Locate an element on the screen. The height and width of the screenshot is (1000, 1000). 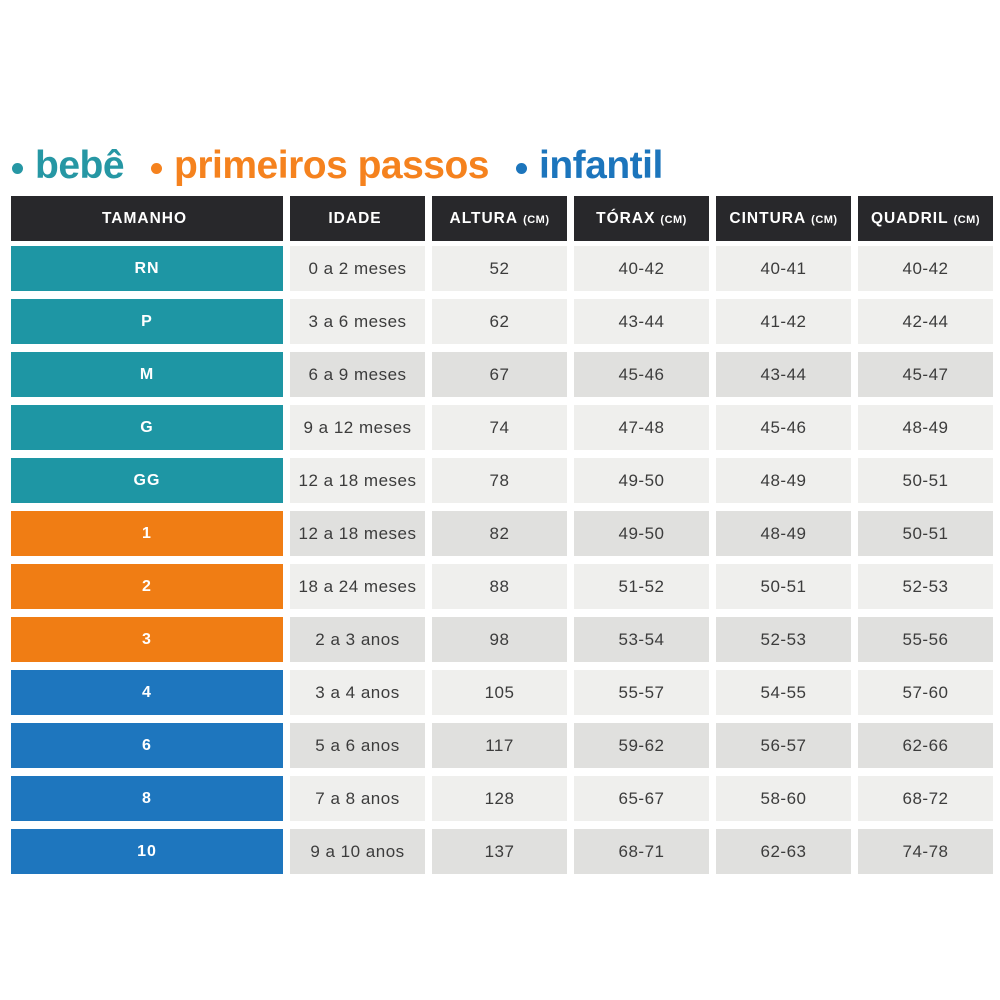
value-cell: 137 is located at coordinates (499, 851).